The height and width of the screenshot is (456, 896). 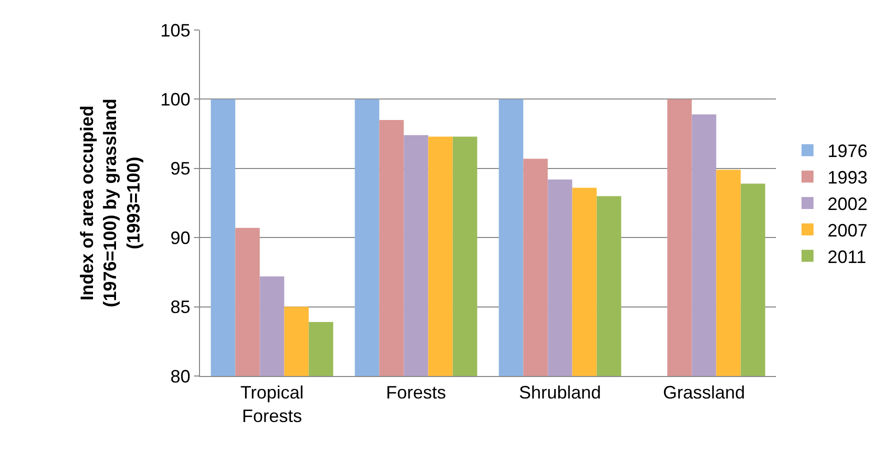 I want to click on x-tick-label: Tropical Forests, so click(x=272, y=404).